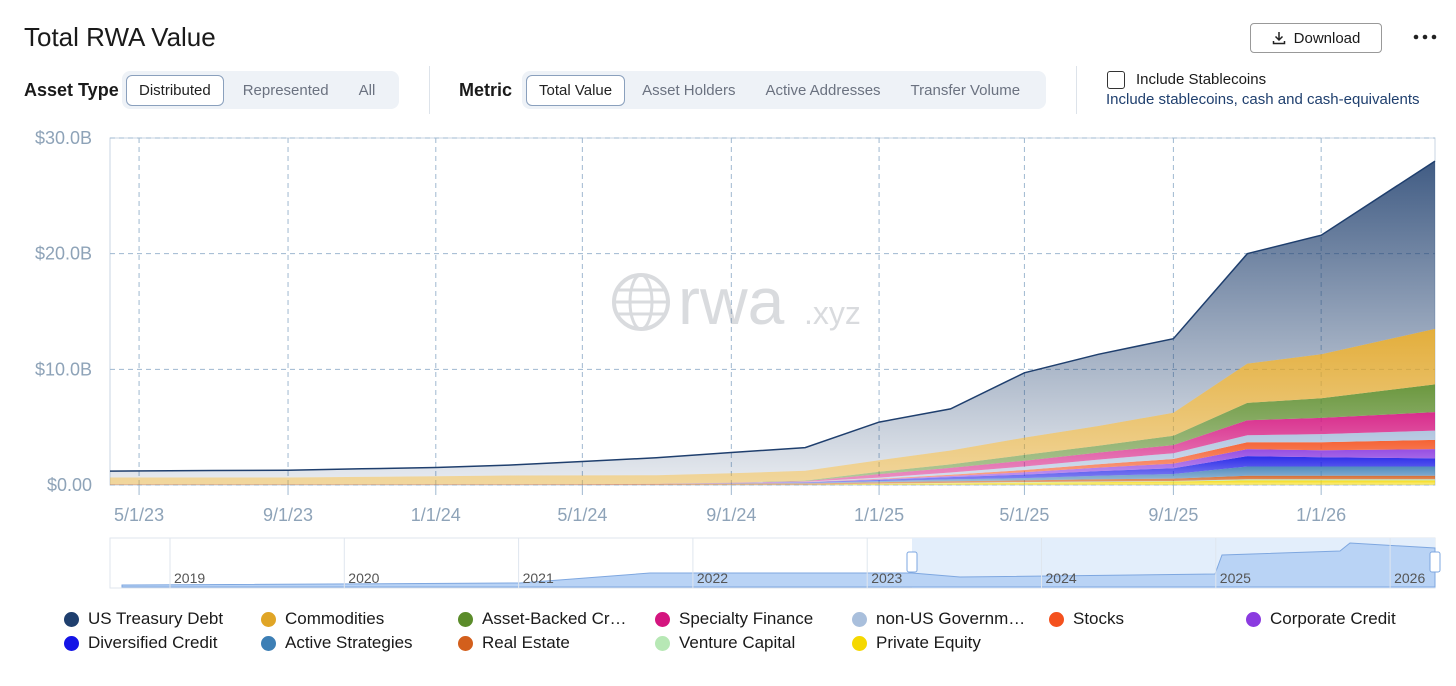 This screenshot has width=1456, height=686. I want to click on x-tick-label: 5/1/23, so click(139, 515).